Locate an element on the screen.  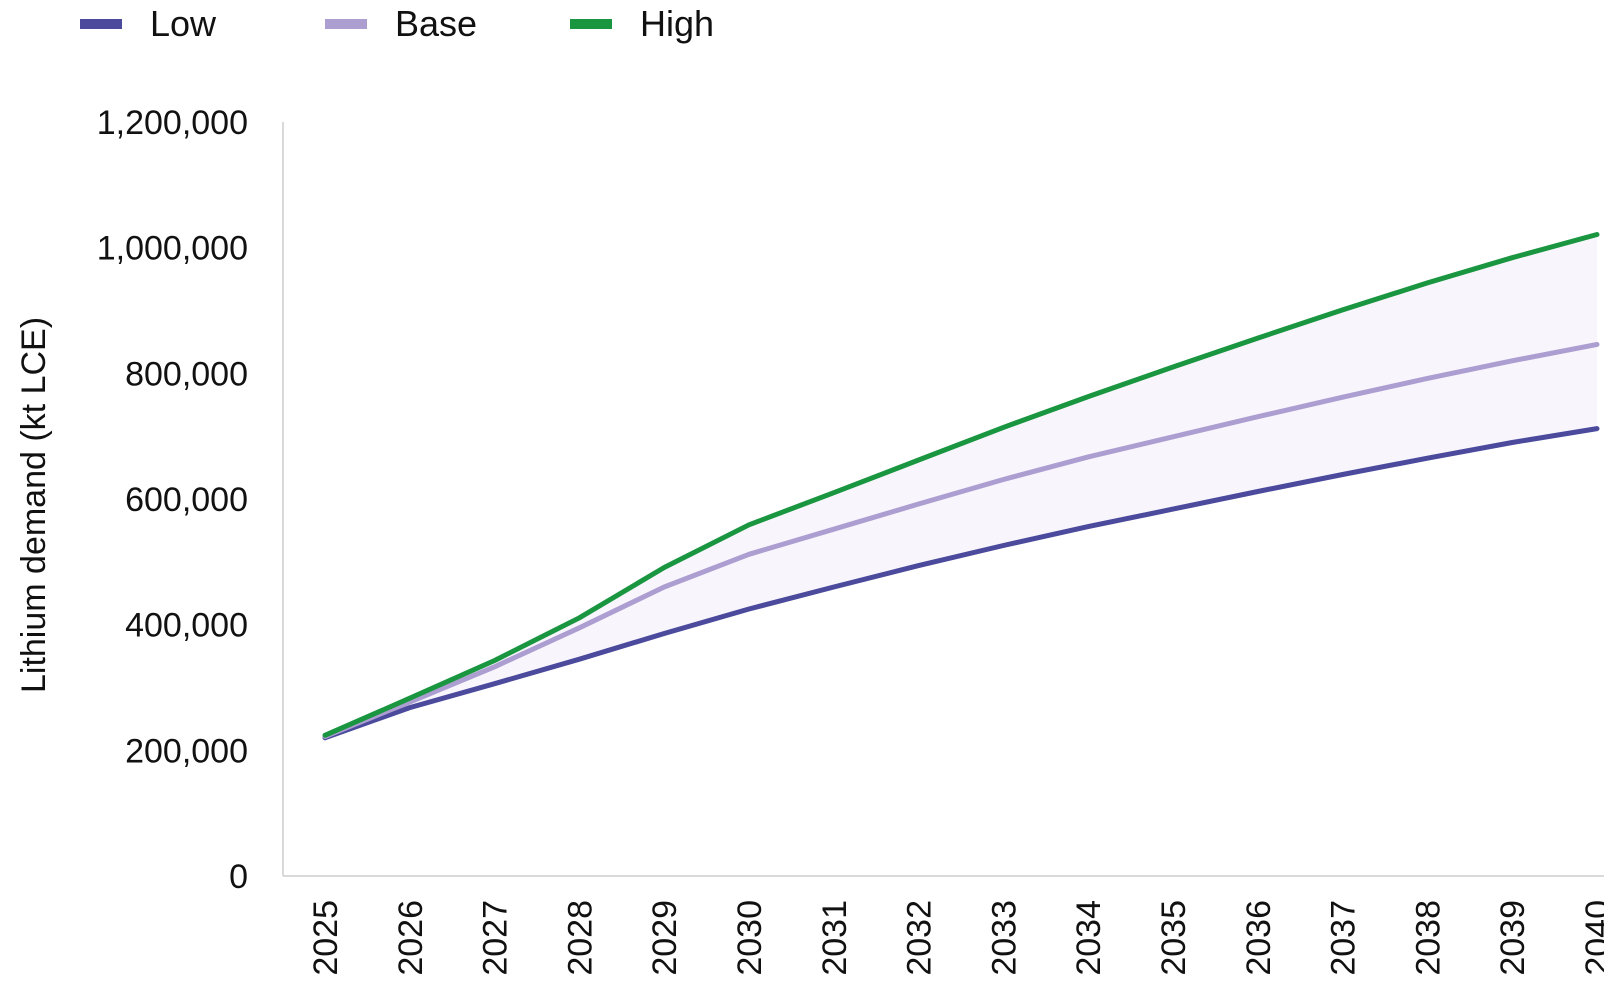
x-tick-label: 2028 is located at coordinates (580, 938).